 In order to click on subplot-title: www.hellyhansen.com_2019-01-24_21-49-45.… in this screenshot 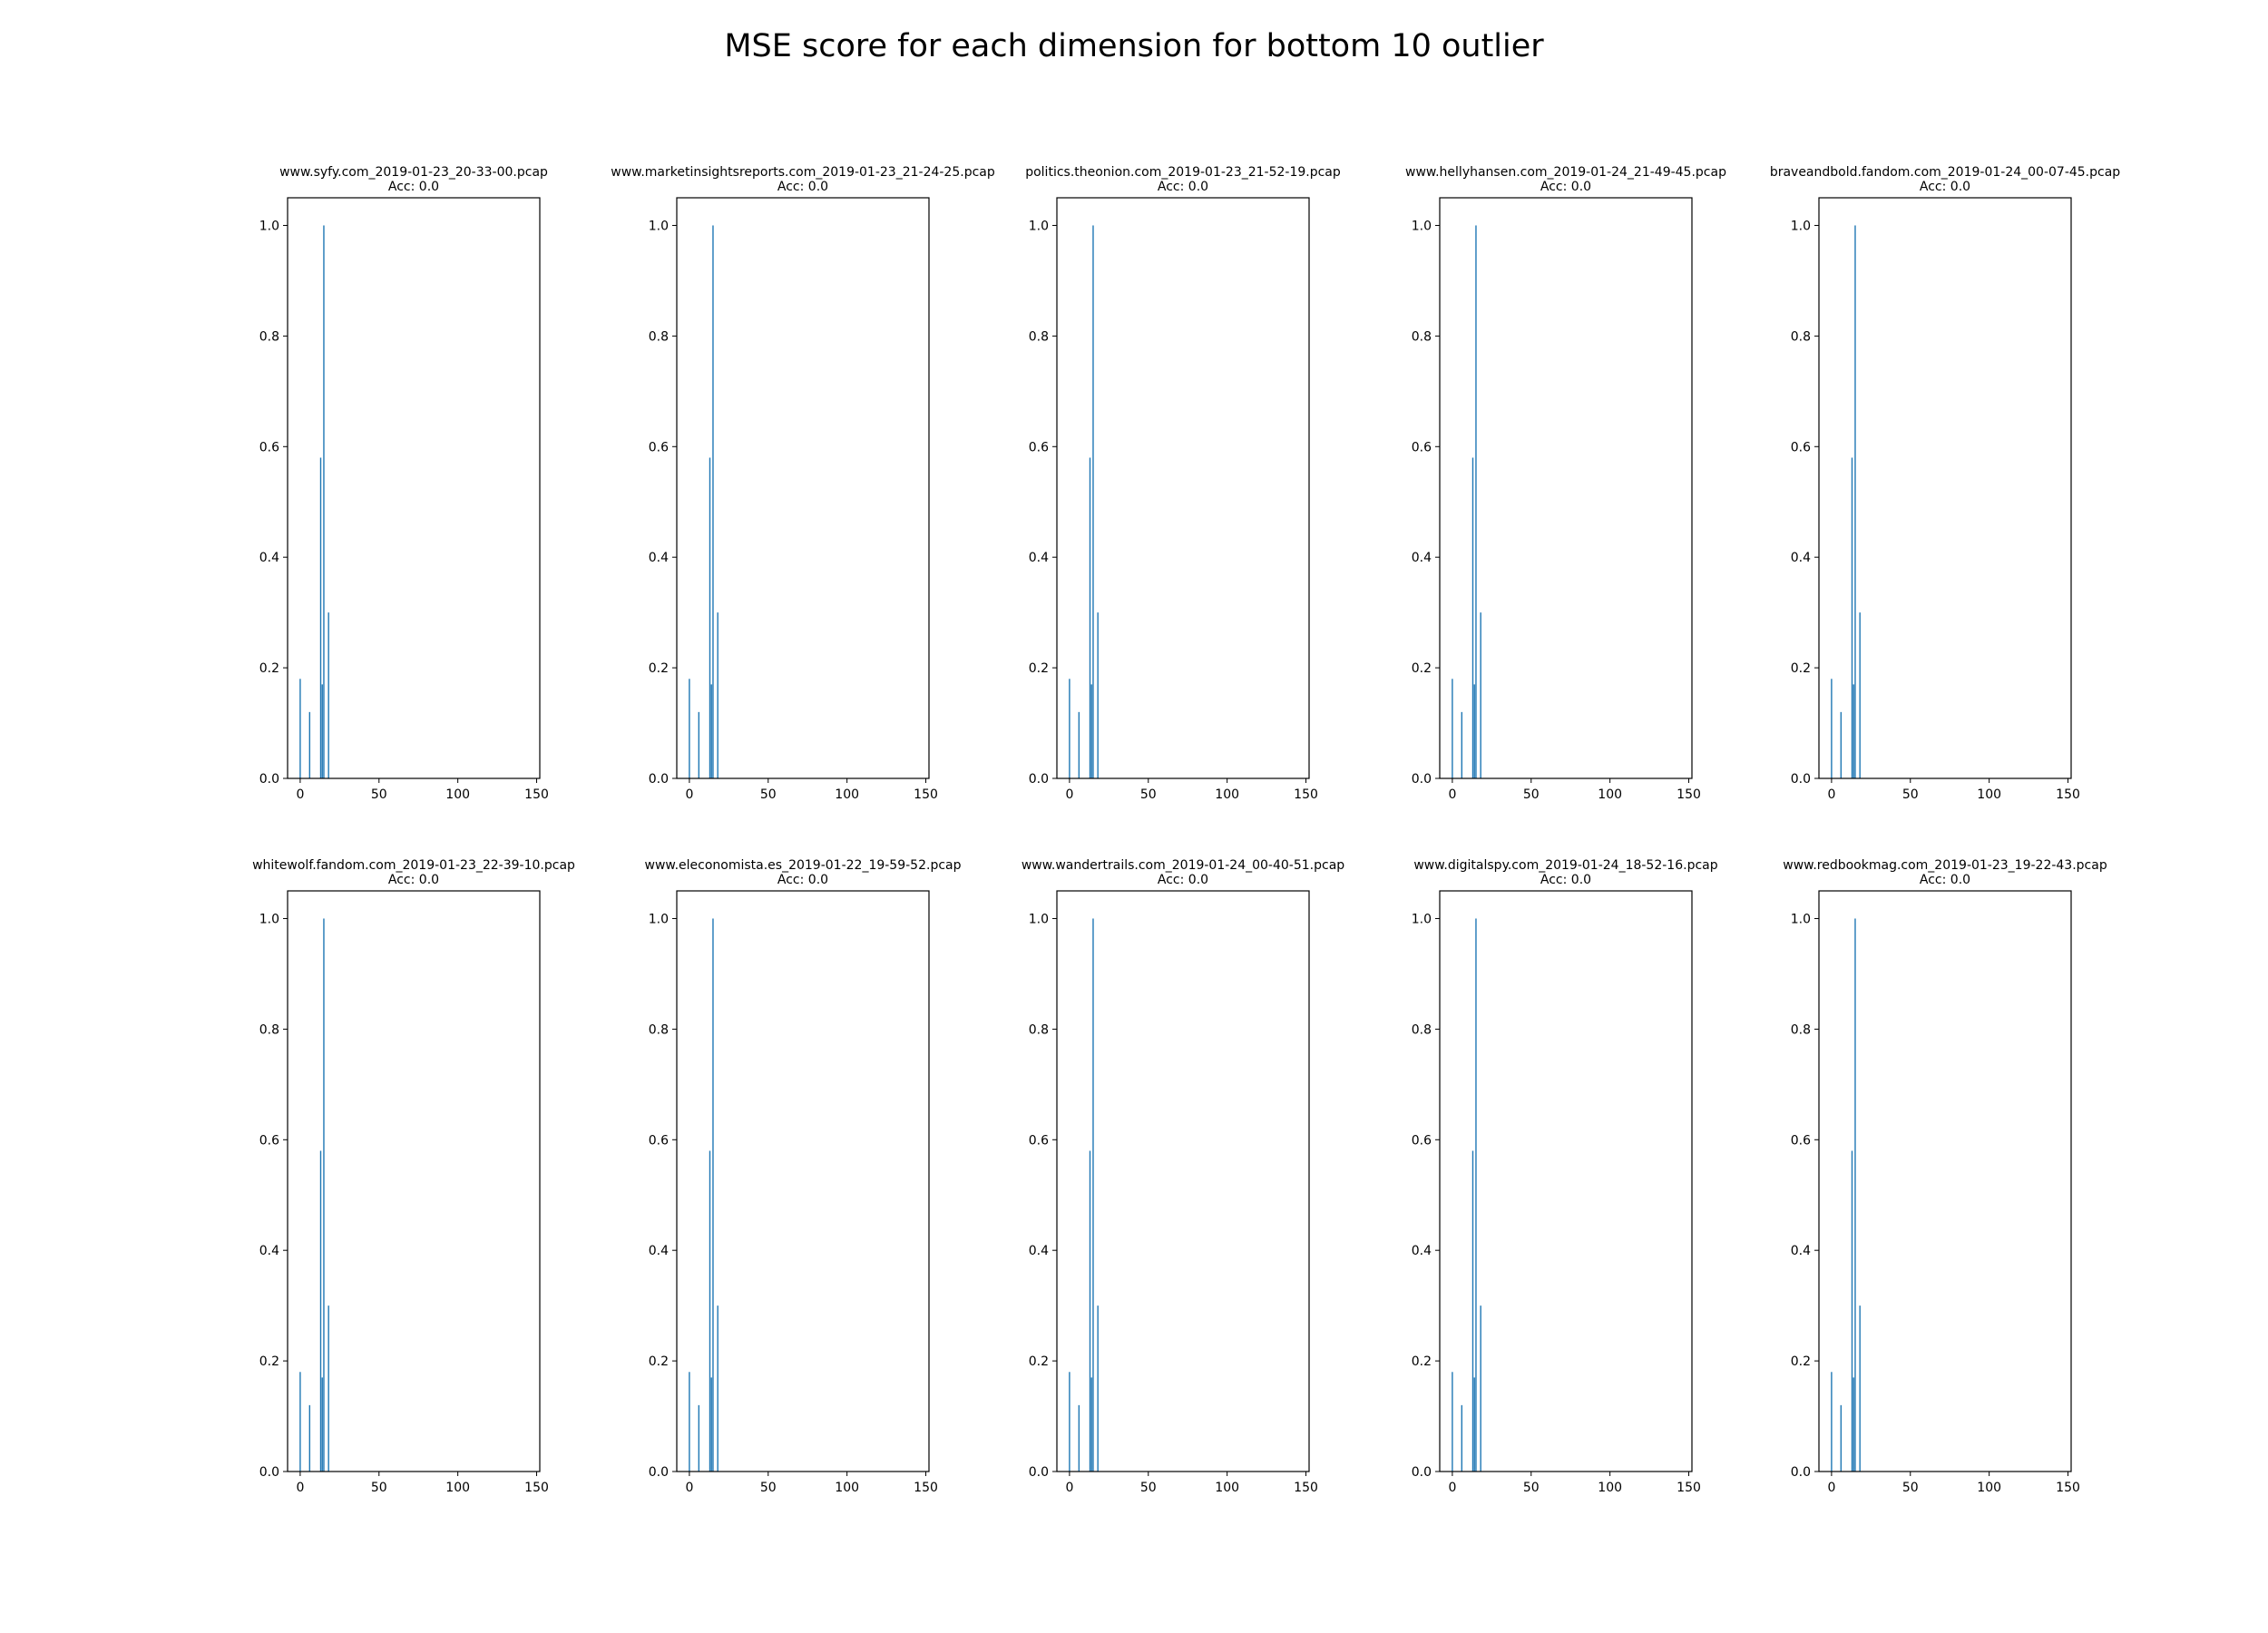, I will do `click(1565, 172)`.